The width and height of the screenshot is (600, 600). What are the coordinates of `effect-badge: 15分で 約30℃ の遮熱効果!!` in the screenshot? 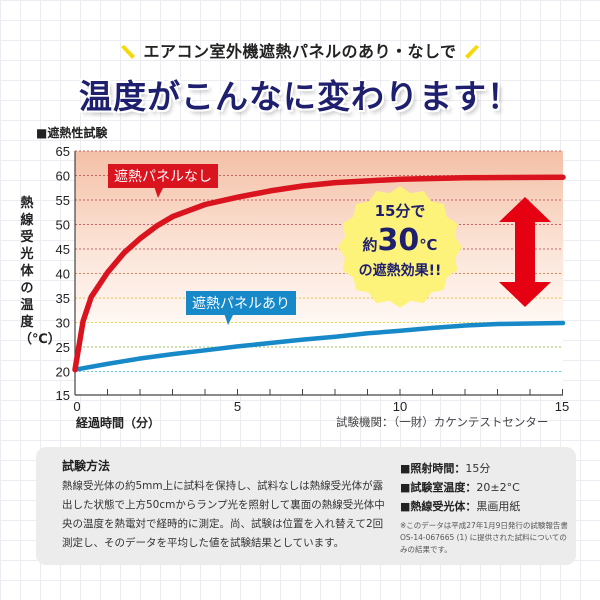 It's located at (400, 240).